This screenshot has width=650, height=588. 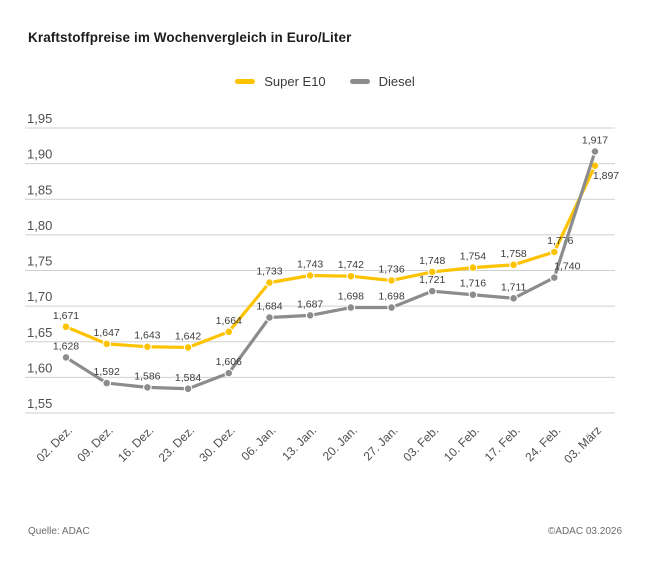 I want to click on data-point-label: 1,733, so click(x=269, y=272).